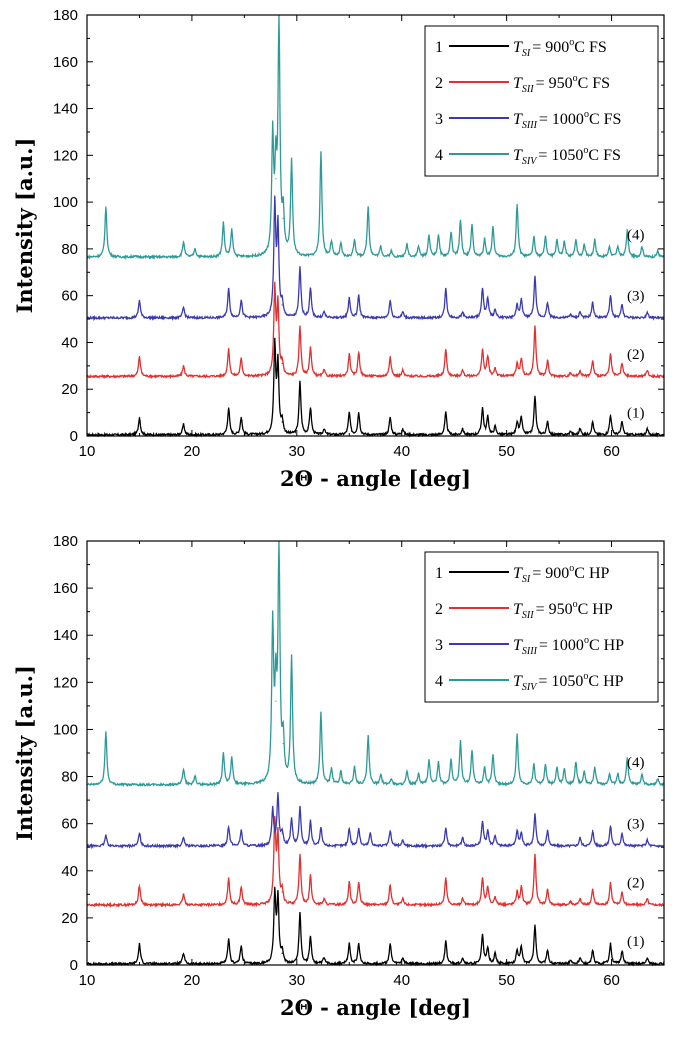 This screenshot has width=675, height=1041. What do you see at coordinates (522, 574) in the screenshot?
I see `legend-item-1: 1 TSI = 900oC HP` at bounding box center [522, 574].